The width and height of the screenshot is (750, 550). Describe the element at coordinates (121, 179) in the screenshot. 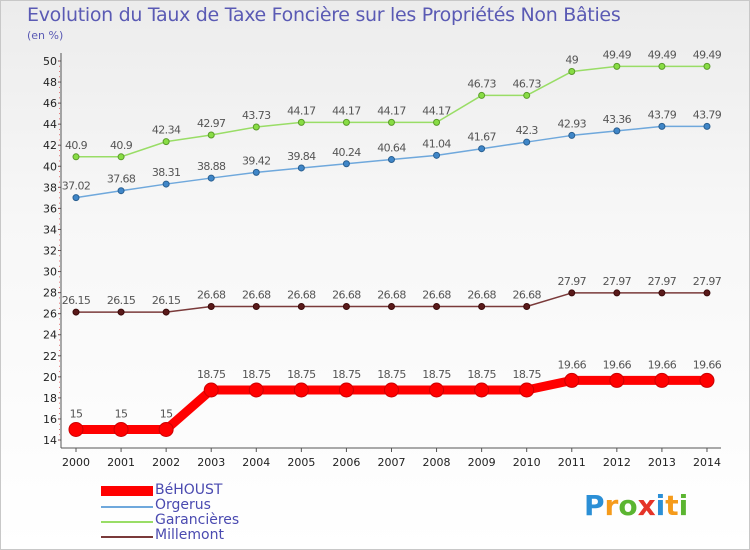

I see `data-label: 37.68` at that location.